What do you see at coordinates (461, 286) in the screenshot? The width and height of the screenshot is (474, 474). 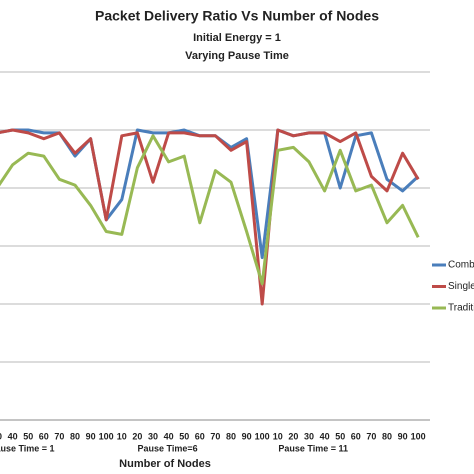 I see `legend-label: Single M` at bounding box center [461, 286].